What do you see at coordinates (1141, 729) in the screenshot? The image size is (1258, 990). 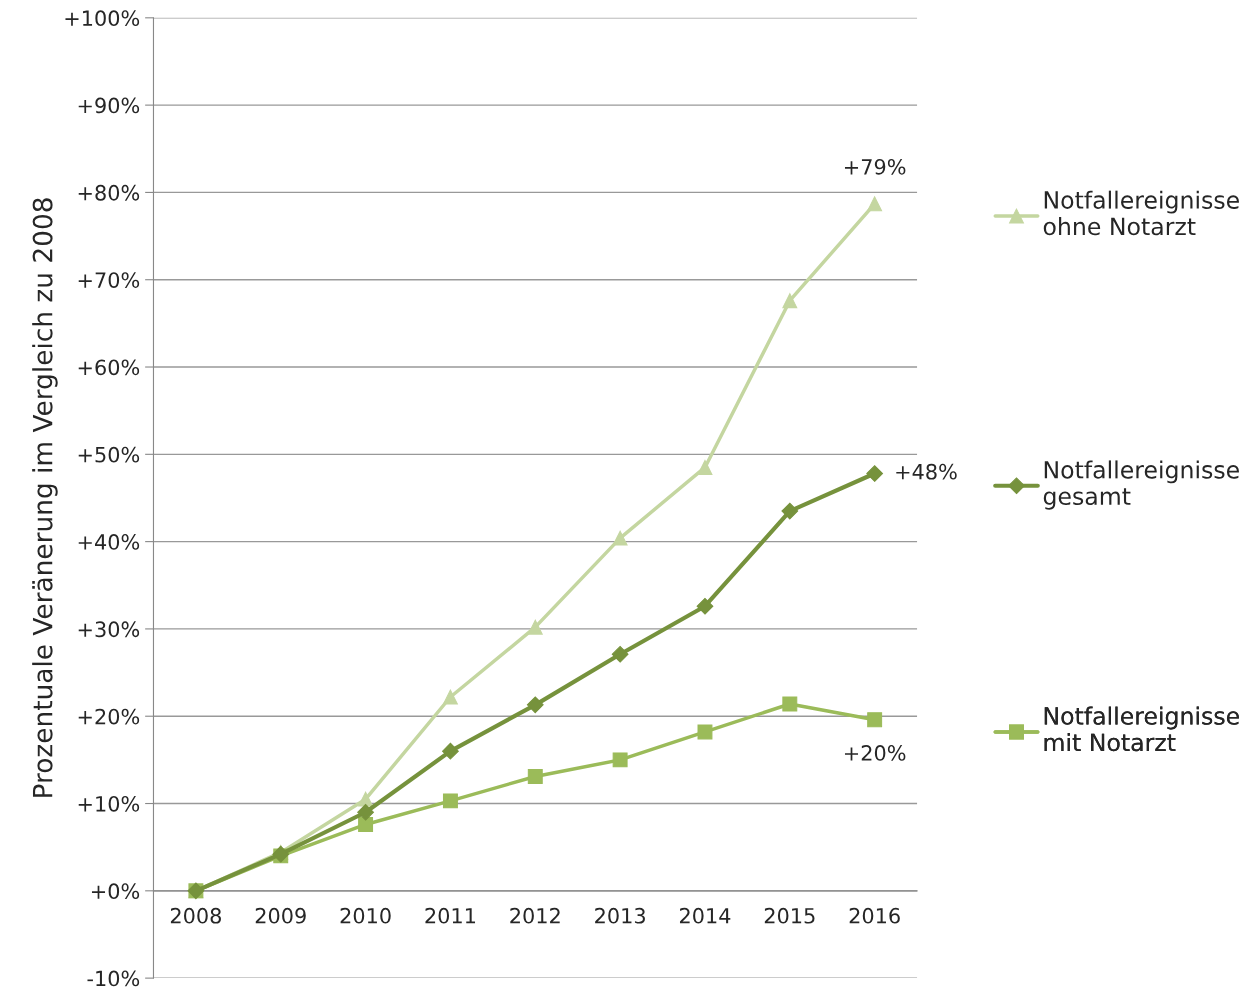 I see `legend-label: Notfallereignisse mit Notarzt` at bounding box center [1141, 729].